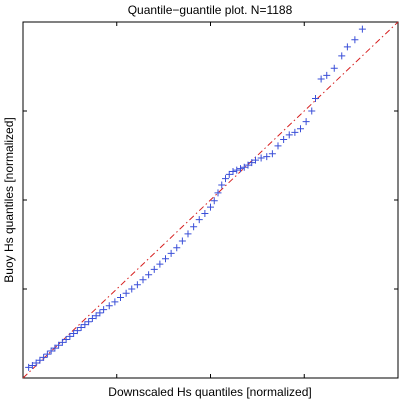  Describe the element at coordinates (210, 10) in the screenshot. I see `chart-title: Quantile−guantile plot. N=1188` at that location.